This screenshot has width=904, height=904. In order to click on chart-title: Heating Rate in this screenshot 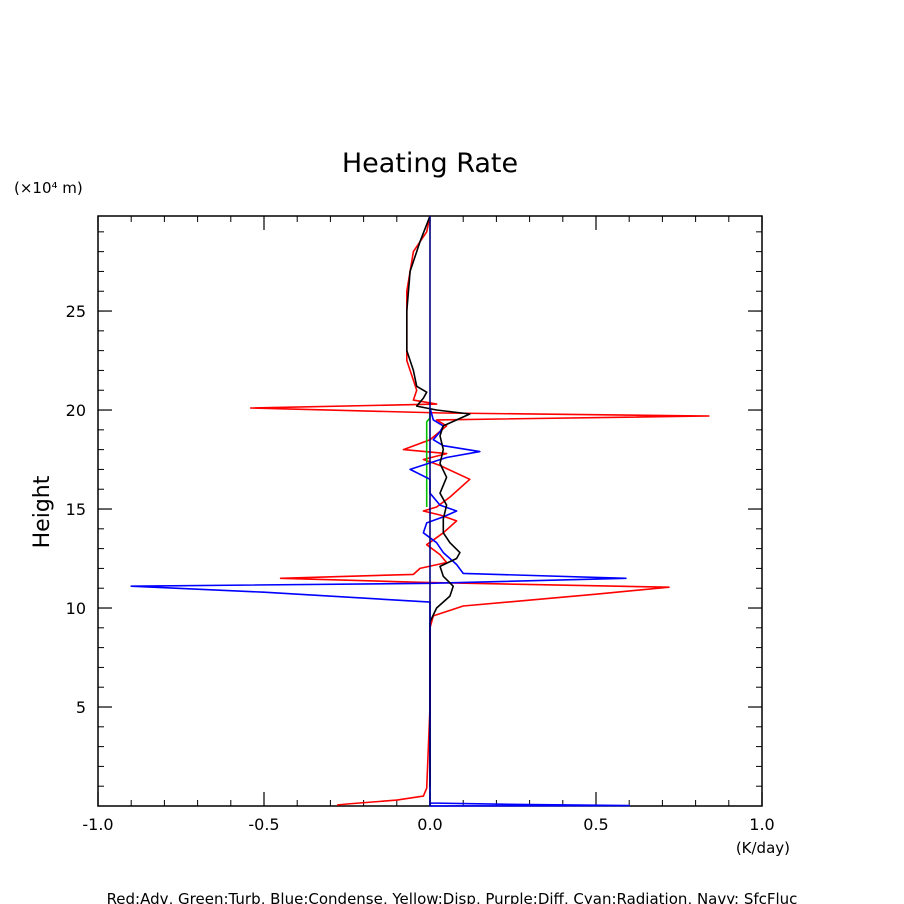, I will do `click(430, 163)`.